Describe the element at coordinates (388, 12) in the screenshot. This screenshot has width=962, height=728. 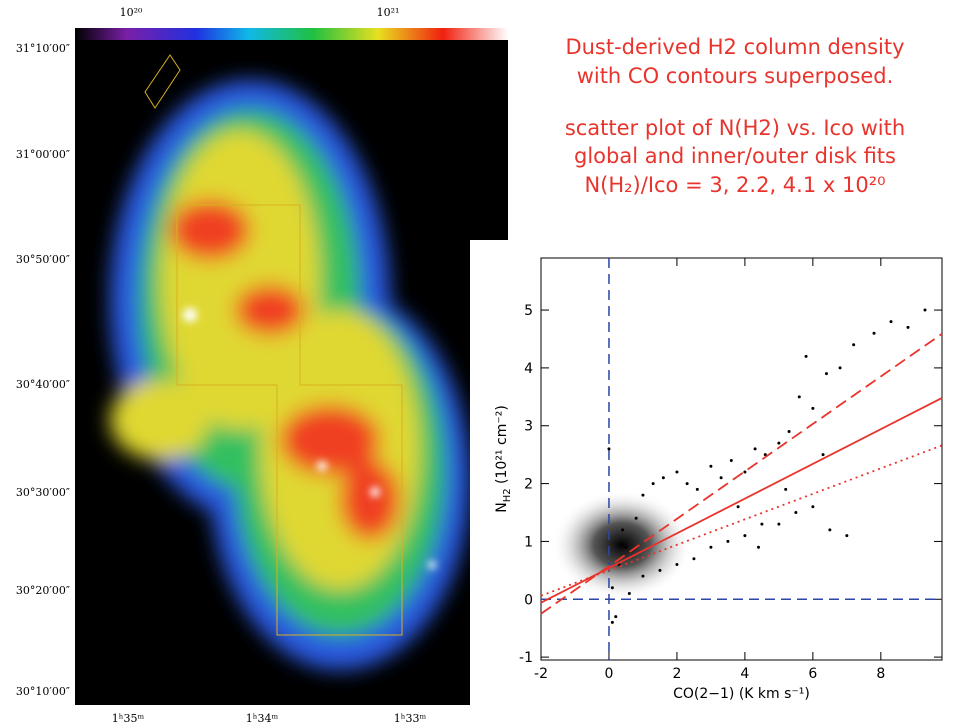
I see `colorbar-label: 10²¹` at that location.